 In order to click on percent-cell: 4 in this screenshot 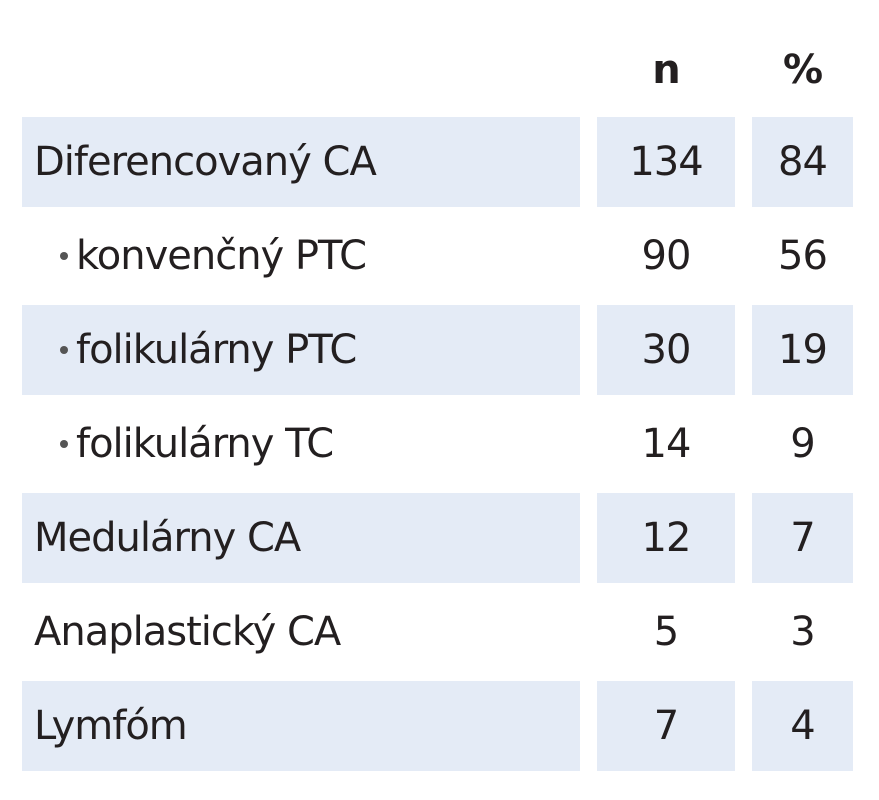, I will do `click(802, 726)`.